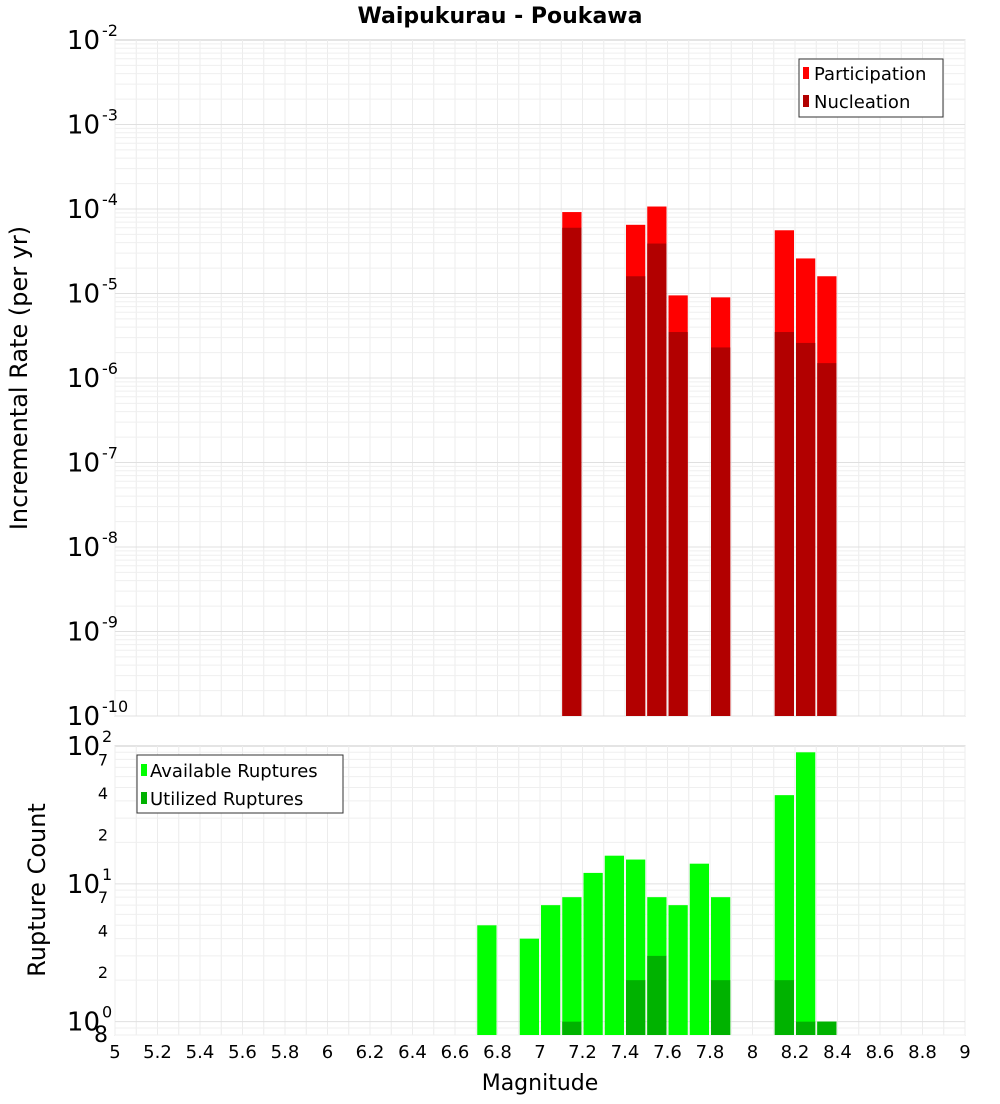  What do you see at coordinates (964, 1052) in the screenshot?
I see `x-tick-label: 9` at bounding box center [964, 1052].